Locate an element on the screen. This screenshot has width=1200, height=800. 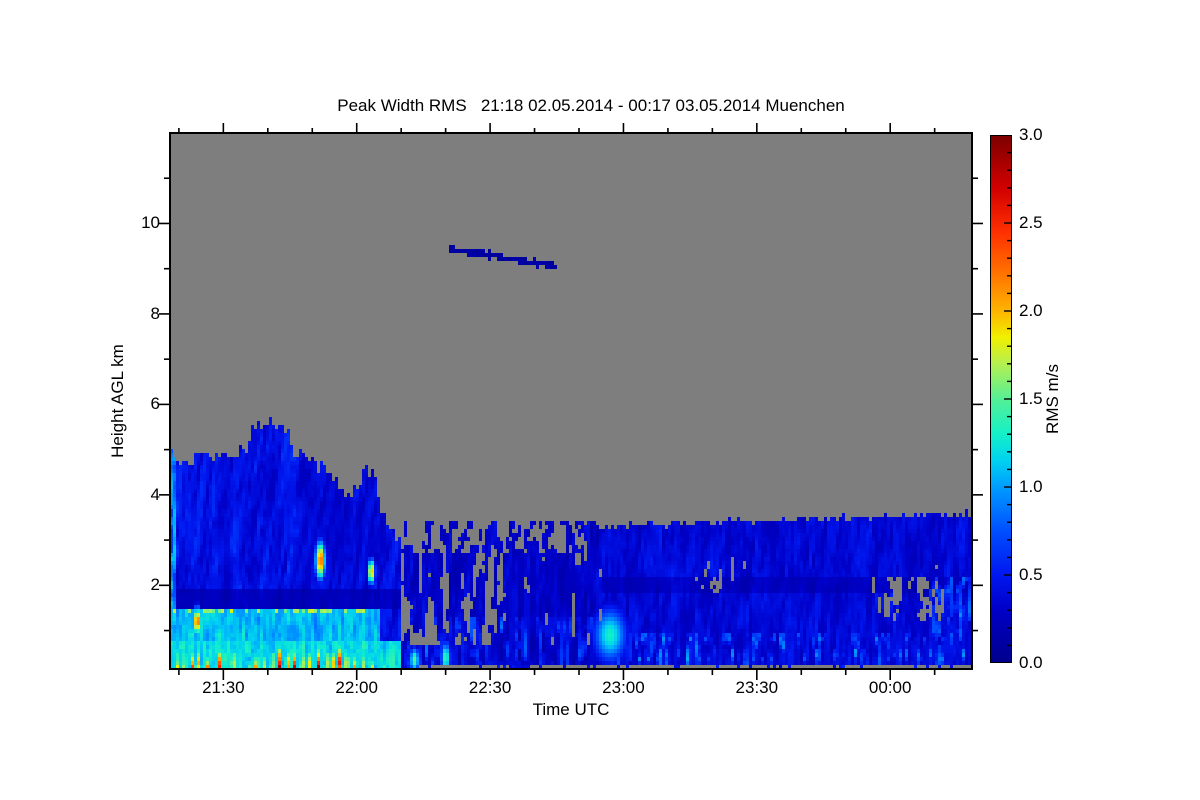
colorbar-tick-label: 2.5 is located at coordinates (1031, 222).